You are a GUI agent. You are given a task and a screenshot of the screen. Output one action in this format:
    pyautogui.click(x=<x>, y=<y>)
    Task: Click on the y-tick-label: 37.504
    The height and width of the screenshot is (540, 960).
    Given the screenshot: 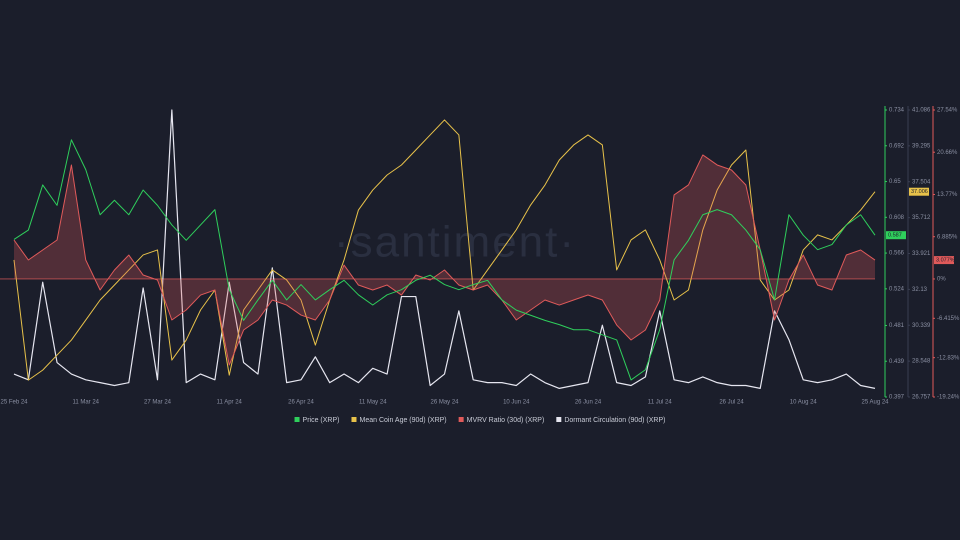 What is the action you would take?
    pyautogui.click(x=921, y=182)
    